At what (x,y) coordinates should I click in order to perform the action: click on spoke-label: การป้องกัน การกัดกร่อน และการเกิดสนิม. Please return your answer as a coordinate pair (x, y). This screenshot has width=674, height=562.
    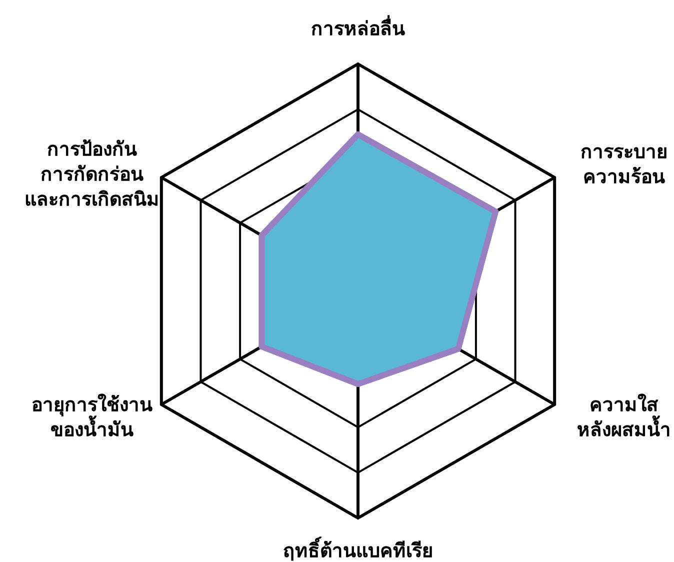
    Looking at the image, I should click on (92, 174).